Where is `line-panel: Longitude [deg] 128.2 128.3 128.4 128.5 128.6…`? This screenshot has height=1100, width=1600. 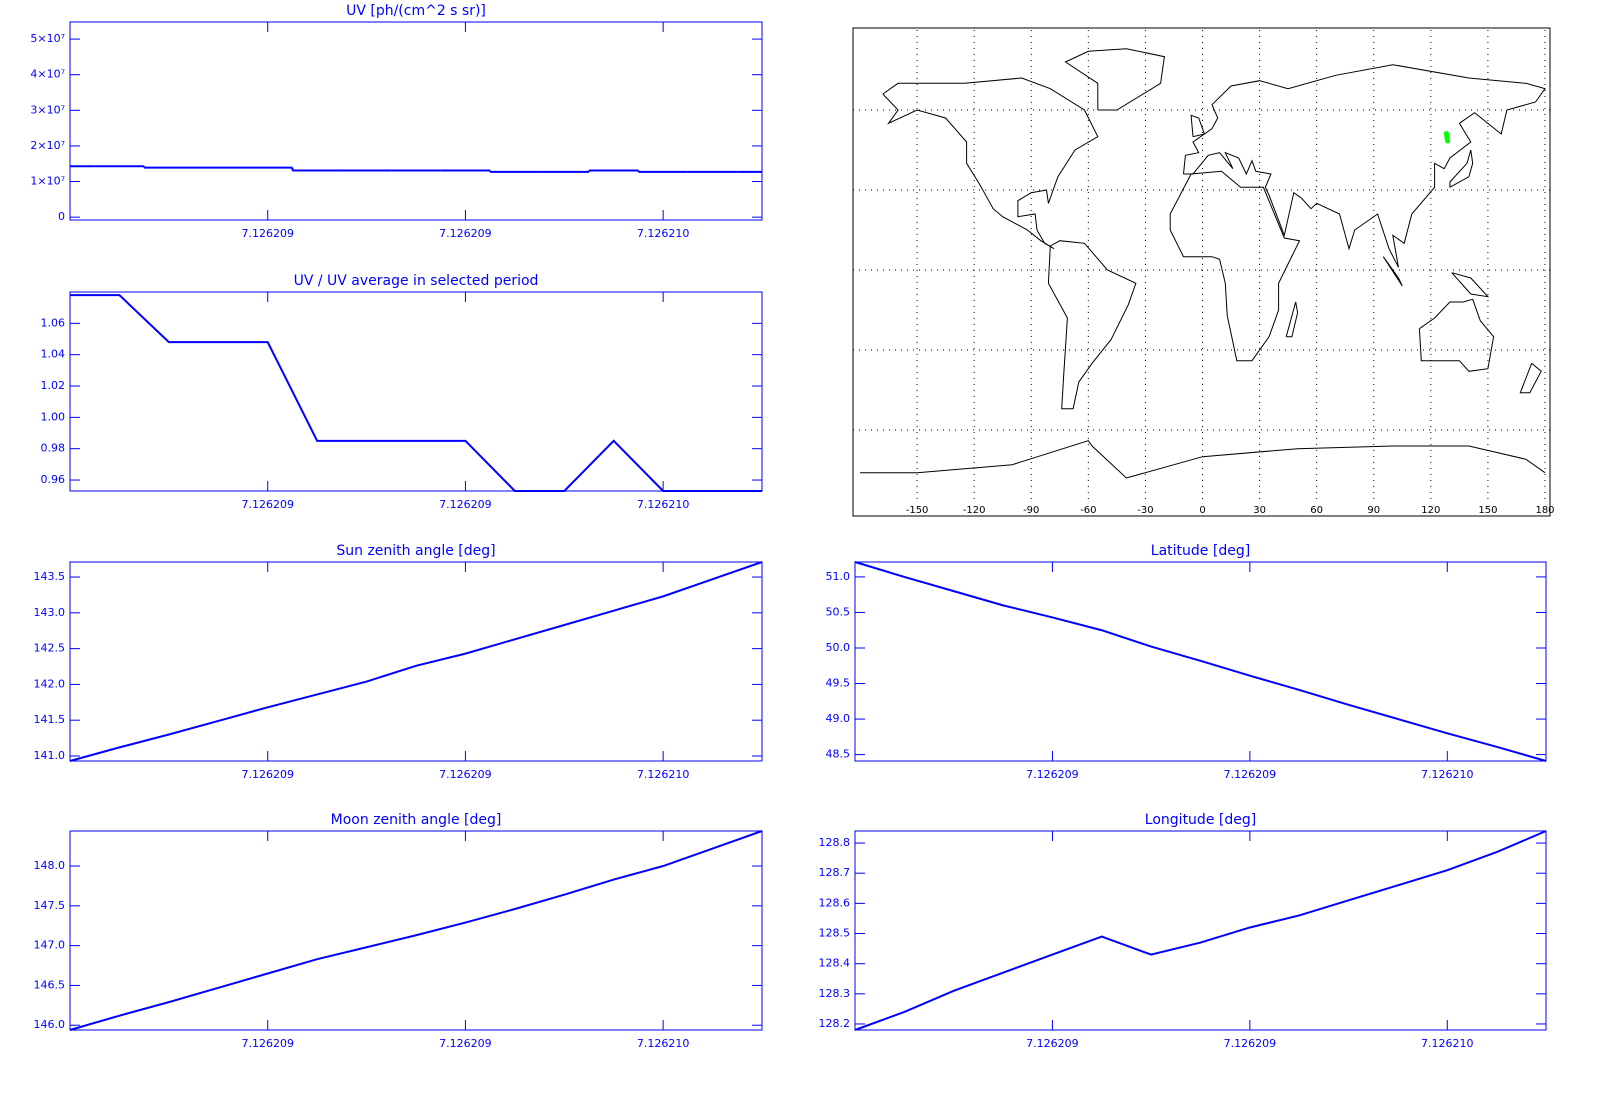
line-panel: Longitude [deg] 128.2 128.3 128.4 128.5 128.6… is located at coordinates (1183, 931).